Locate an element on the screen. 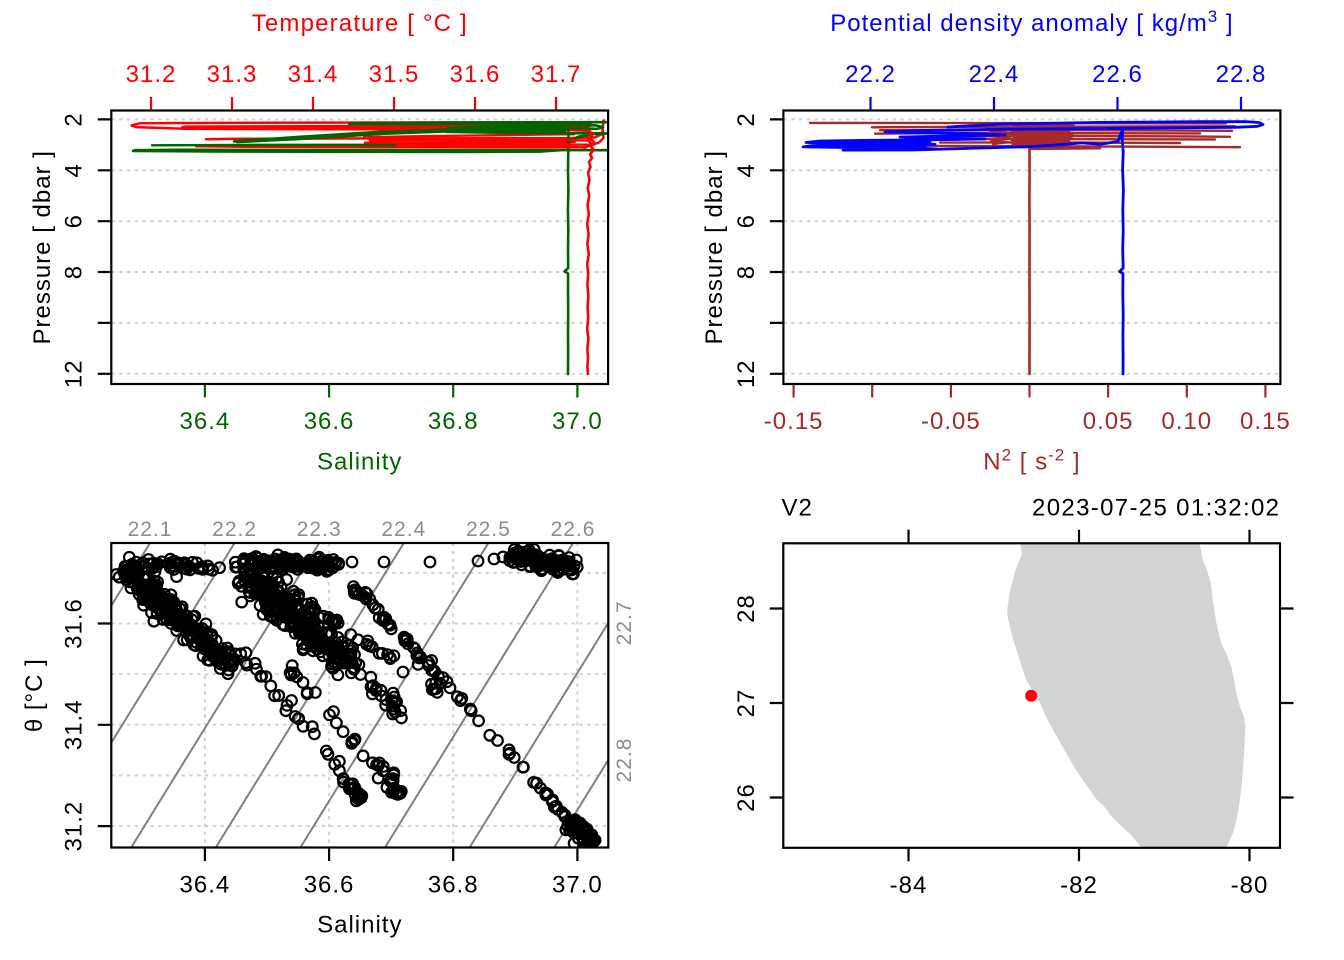 The height and width of the screenshot is (960, 1344). svg-text: 0.05 is located at coordinates (1108, 421).